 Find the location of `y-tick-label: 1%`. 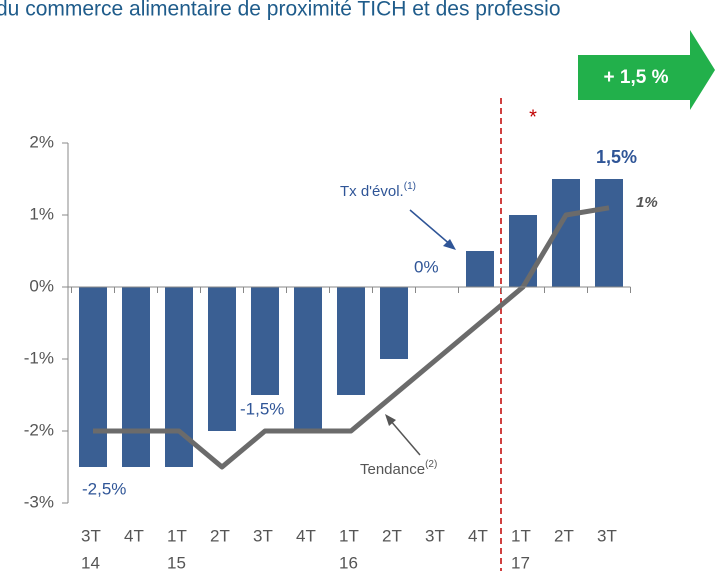

y-tick-label: 1% is located at coordinates (41, 213).